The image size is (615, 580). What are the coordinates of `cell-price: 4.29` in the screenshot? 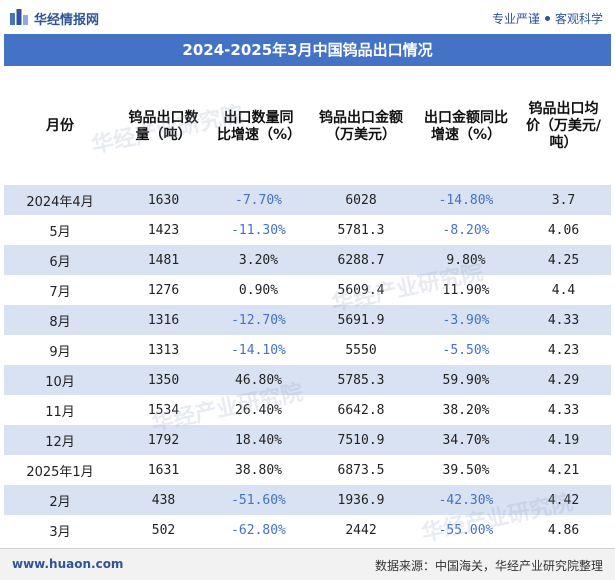 It's located at (563, 380).